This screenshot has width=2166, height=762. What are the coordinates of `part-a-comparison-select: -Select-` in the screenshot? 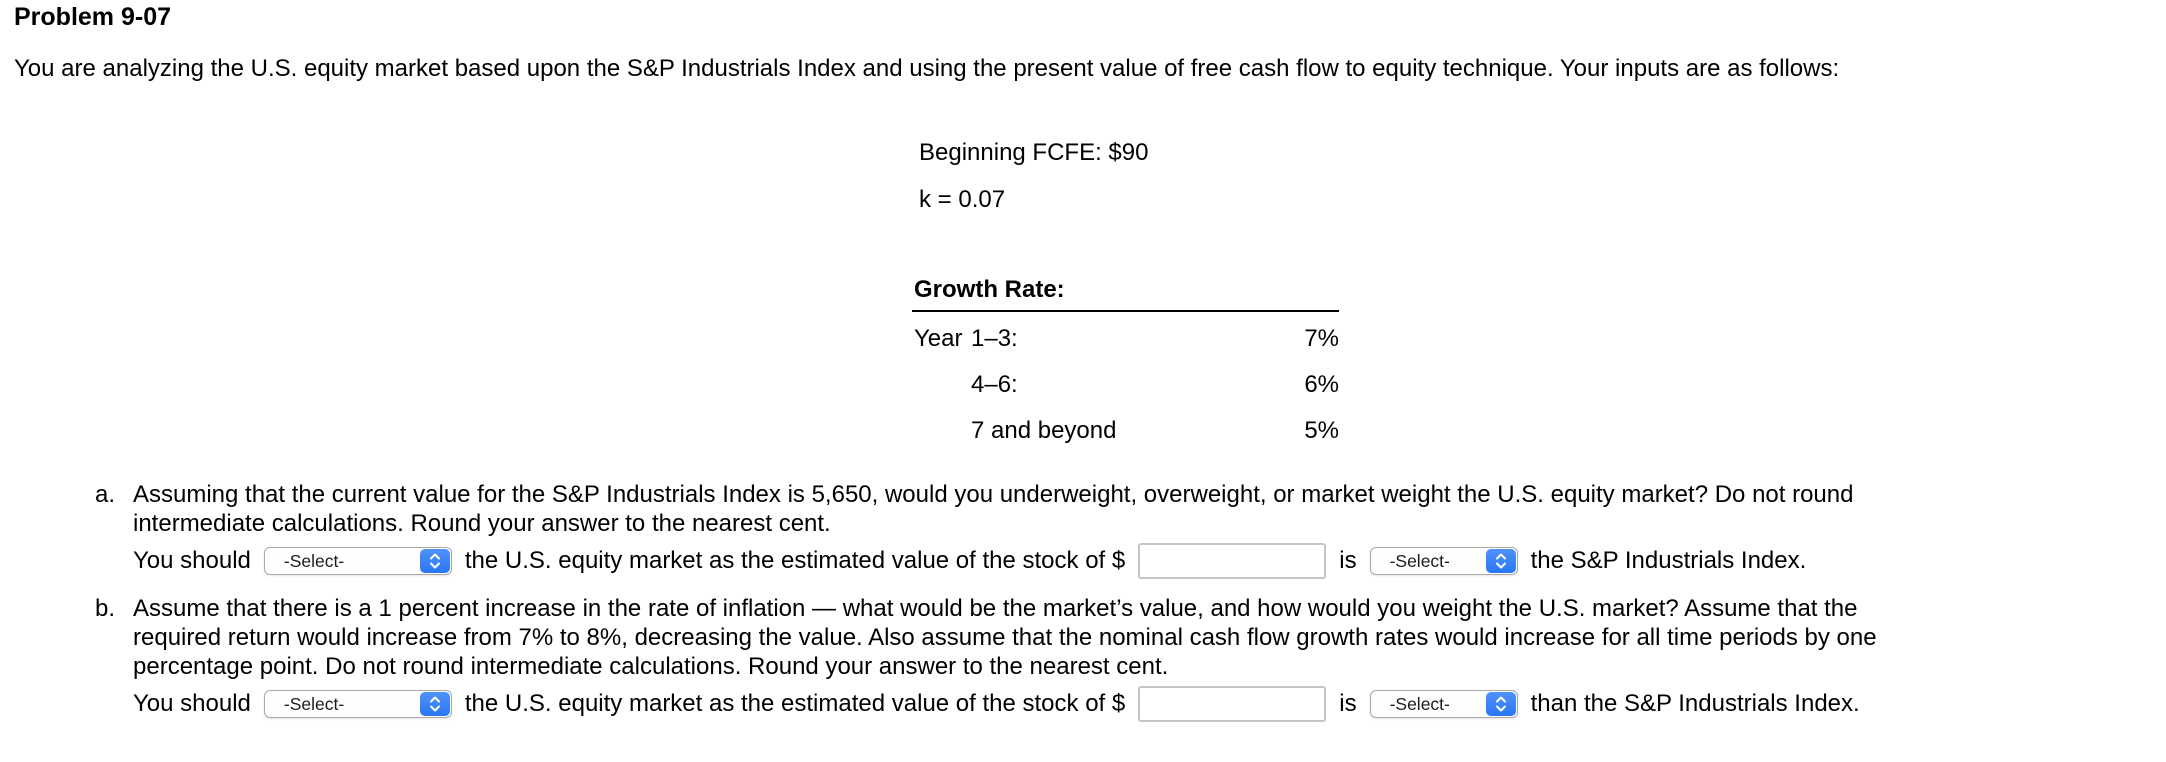 It's located at (1443, 561).